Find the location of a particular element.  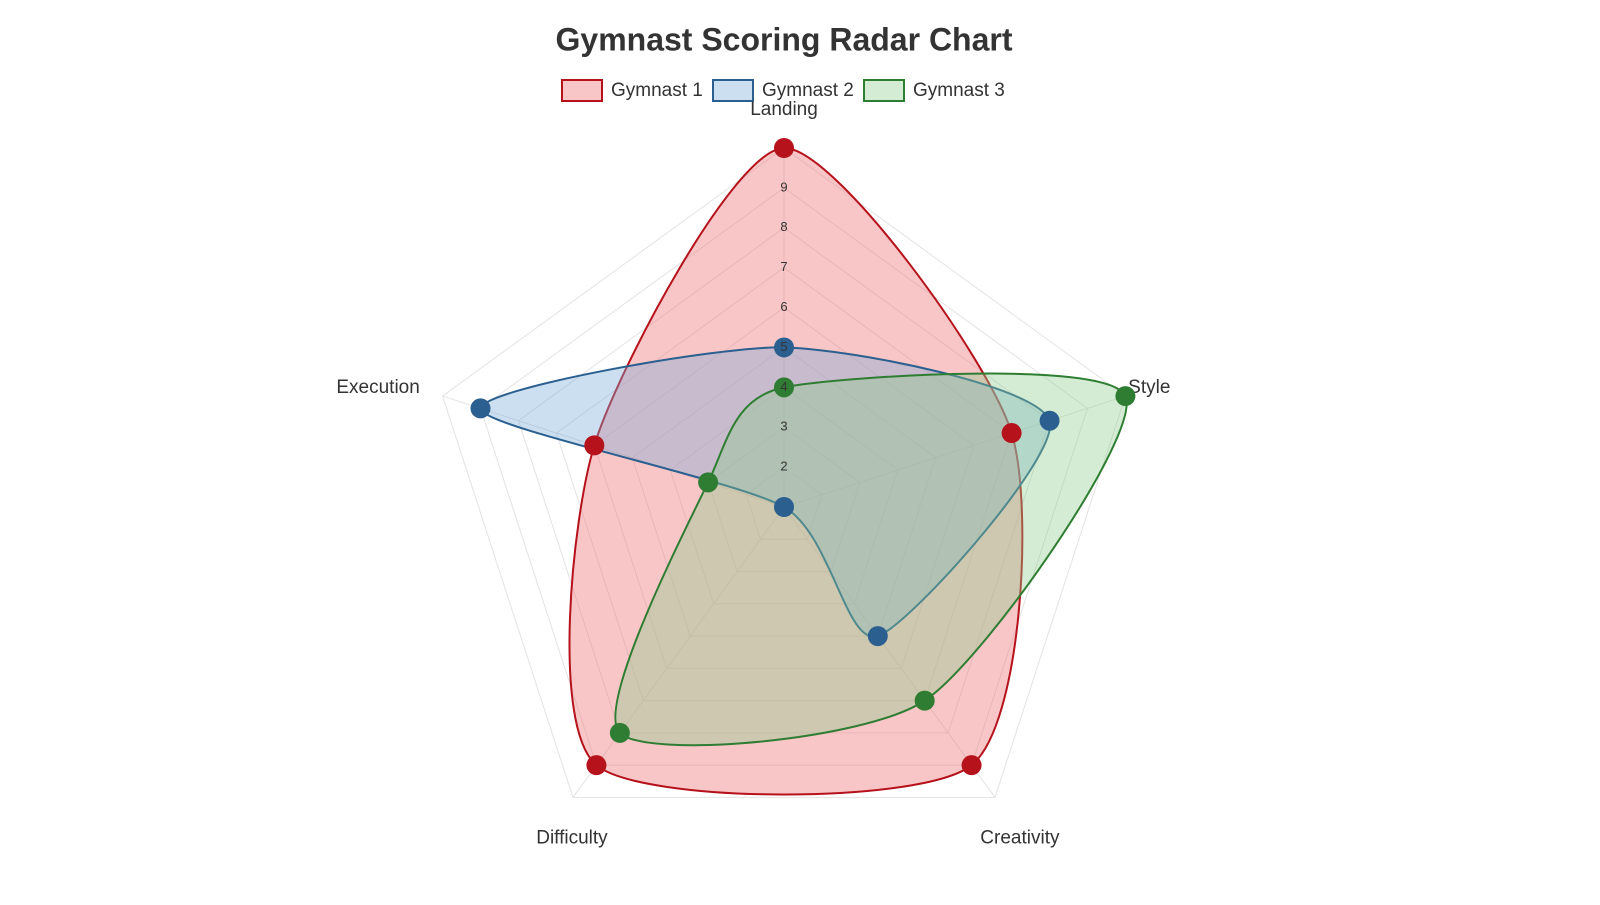

r-tick-label: 6 is located at coordinates (783, 306).